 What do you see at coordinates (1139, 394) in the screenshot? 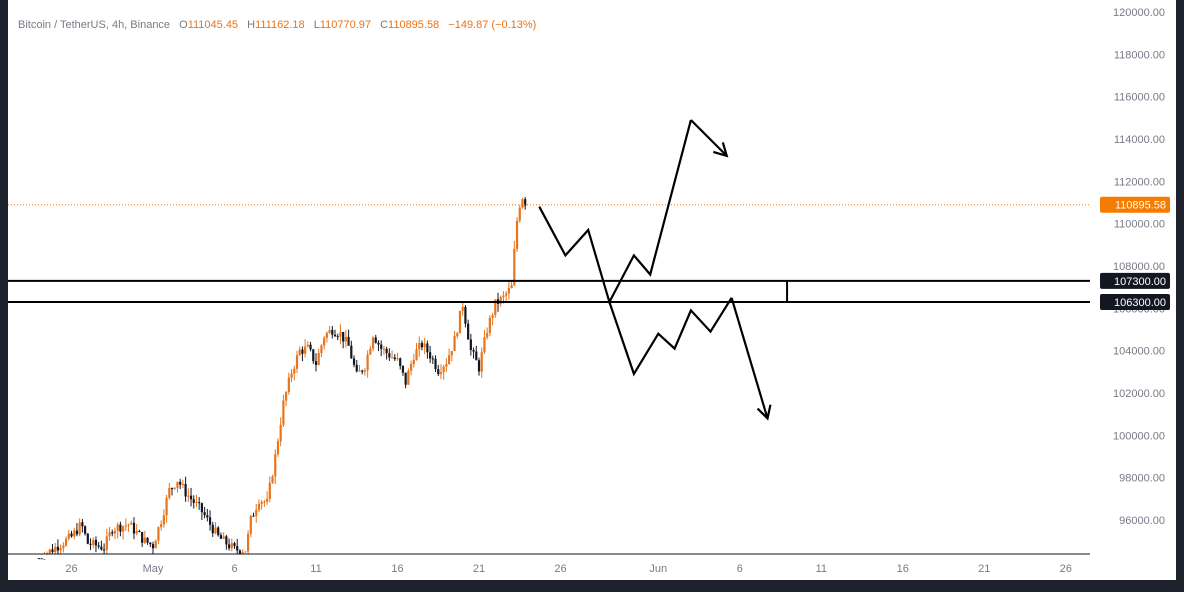
I see `price-tick-label: 102000.00` at bounding box center [1139, 394].